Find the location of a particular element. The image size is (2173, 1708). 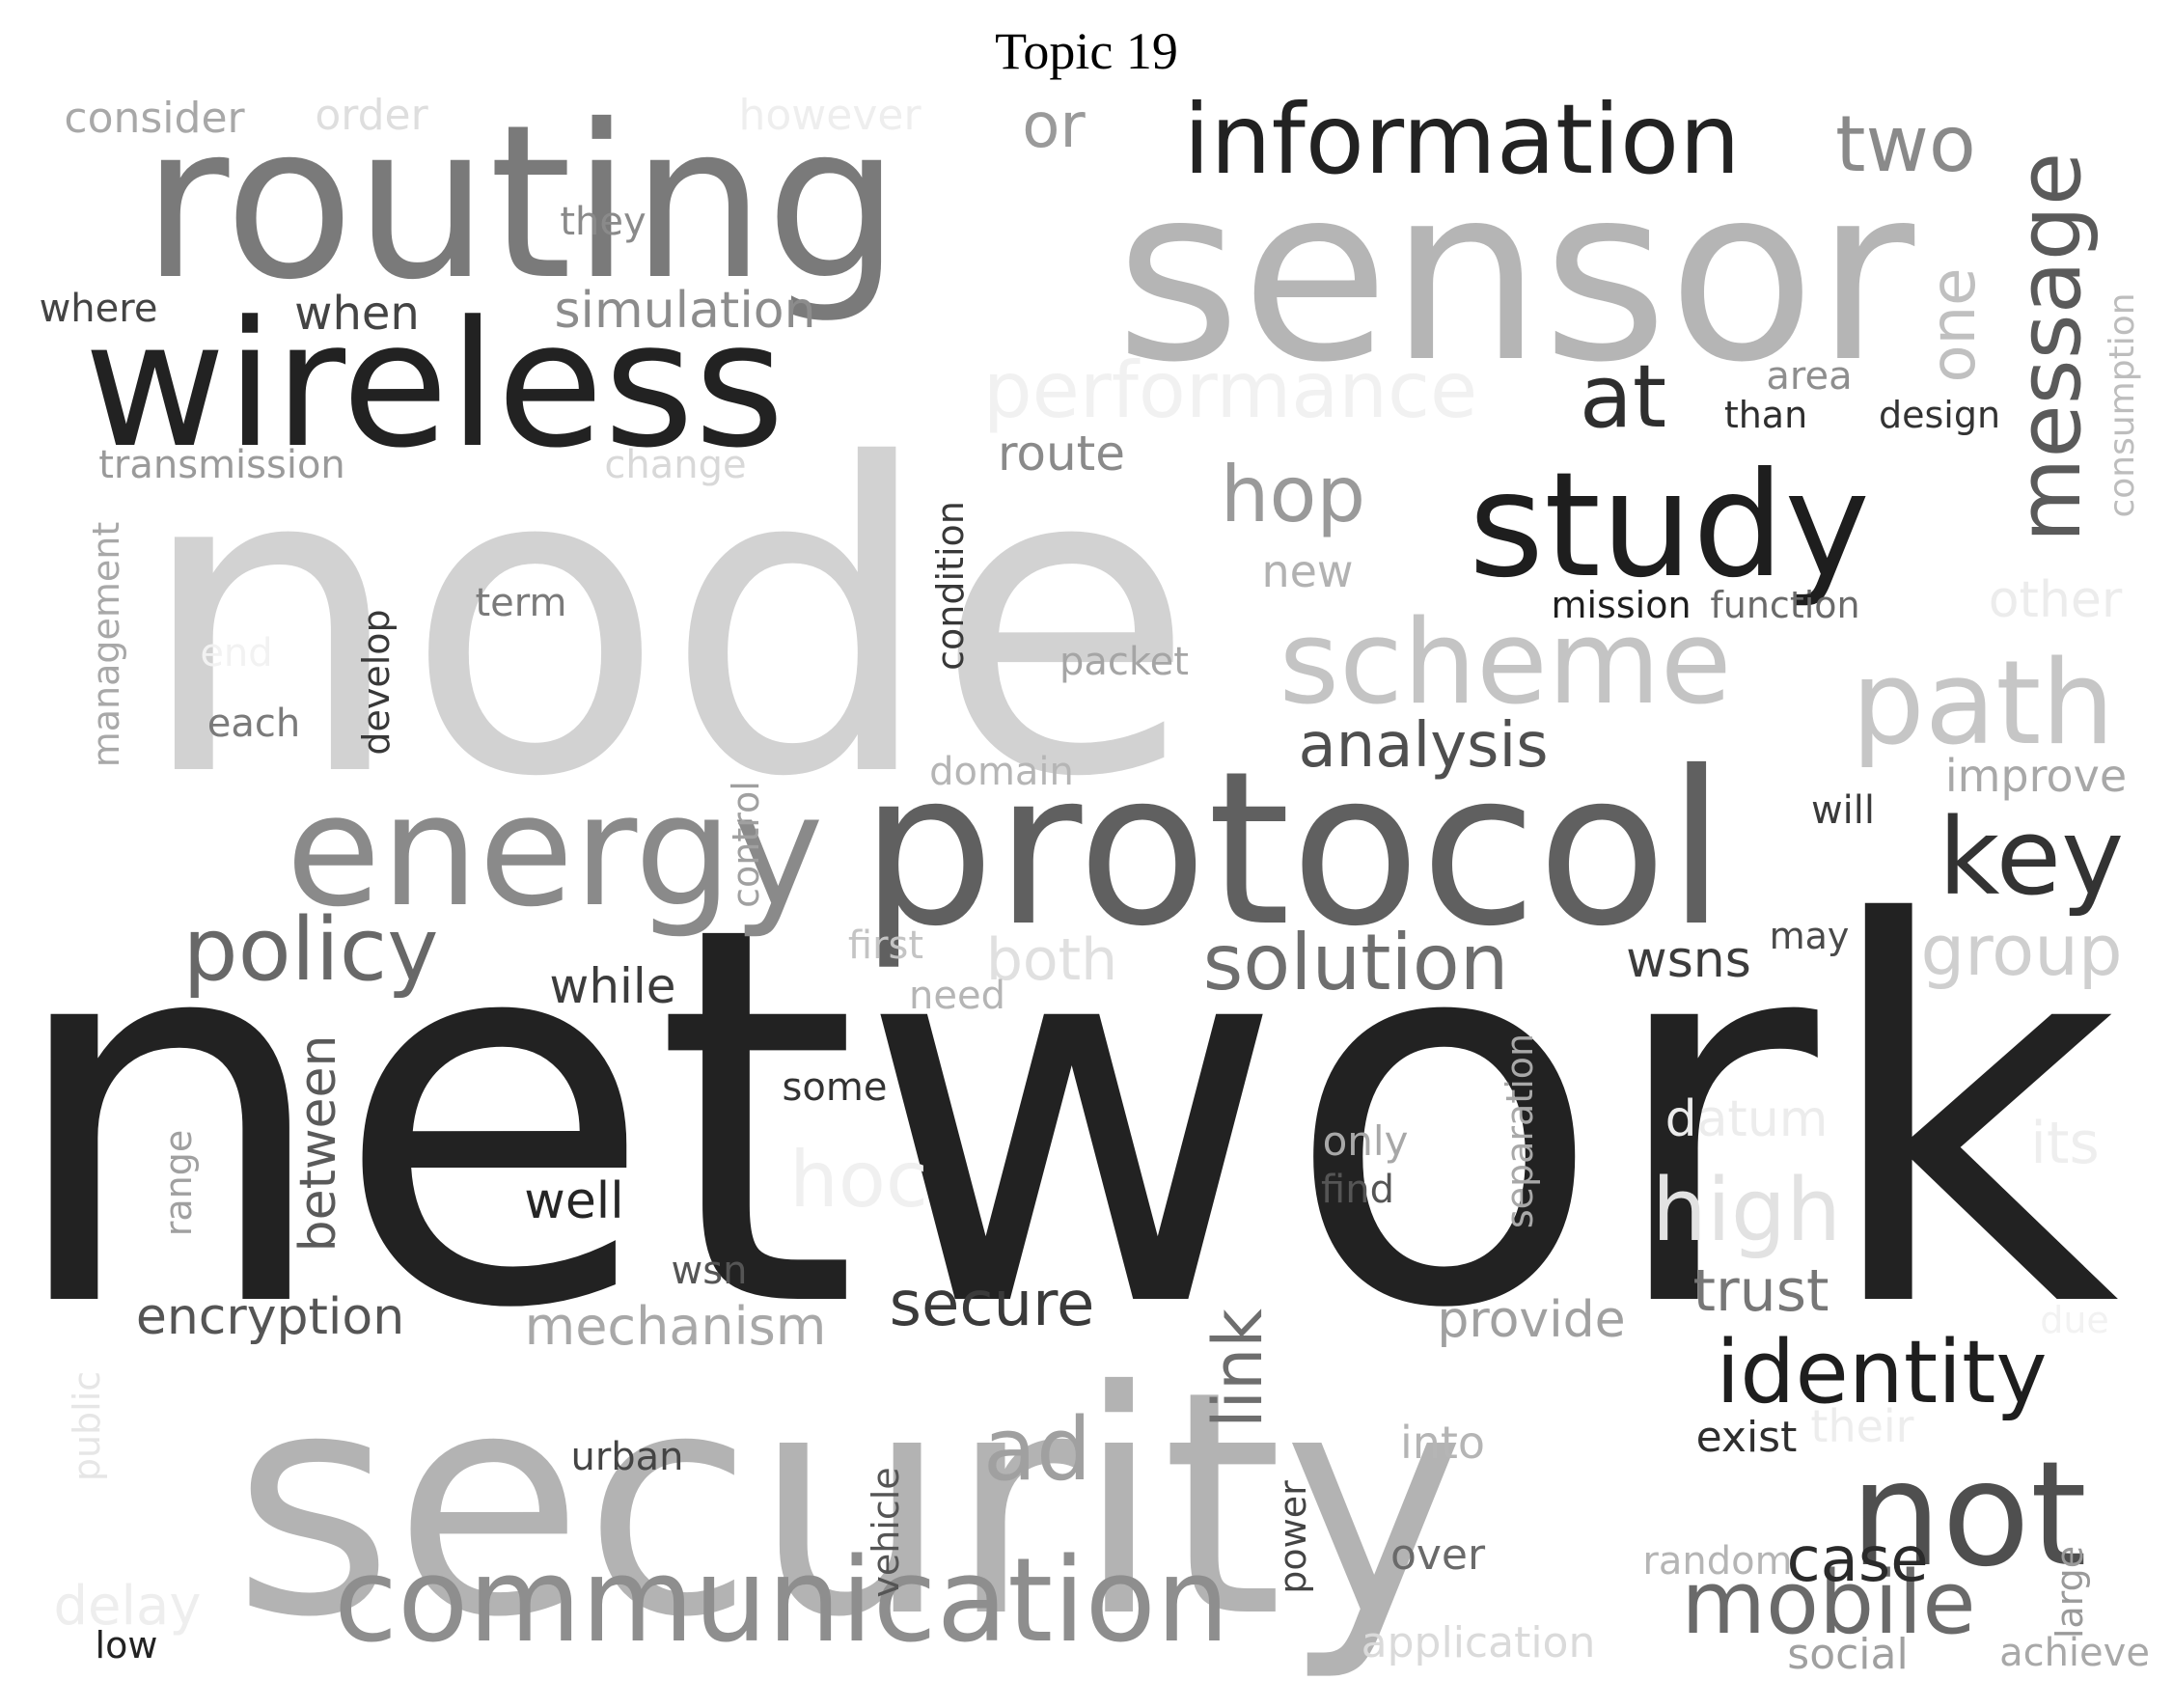

word-management: management is located at coordinates (106, 644).